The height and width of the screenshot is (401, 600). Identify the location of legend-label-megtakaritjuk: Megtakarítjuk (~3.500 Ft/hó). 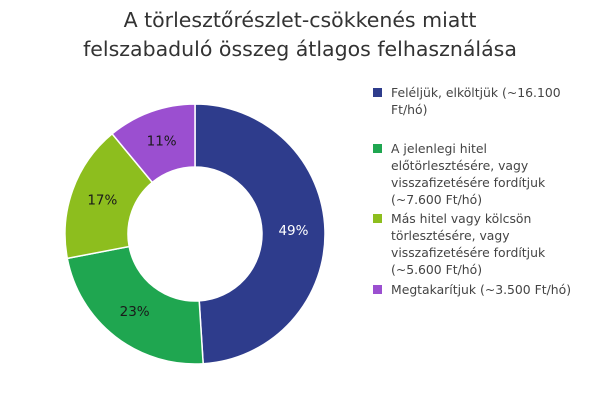
(481, 289).